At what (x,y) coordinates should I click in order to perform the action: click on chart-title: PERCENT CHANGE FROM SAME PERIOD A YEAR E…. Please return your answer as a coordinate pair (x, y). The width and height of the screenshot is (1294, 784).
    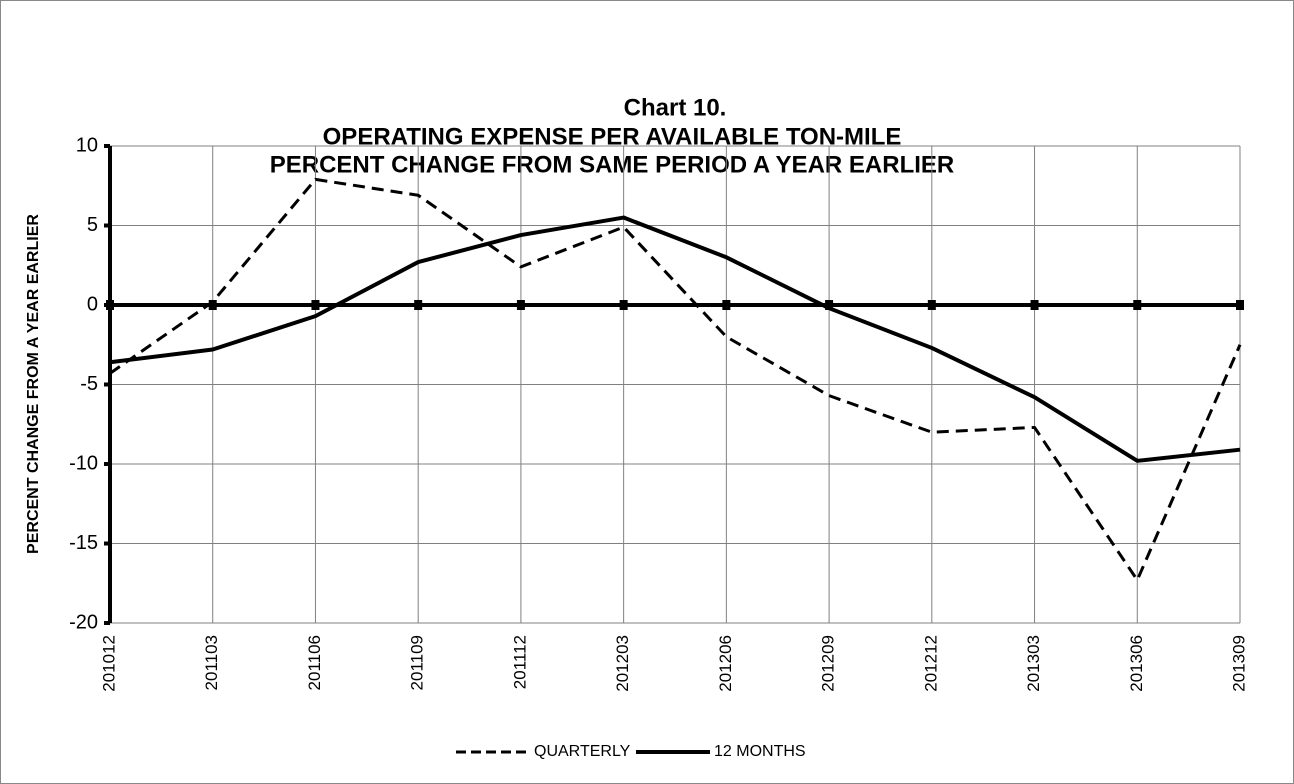
    Looking at the image, I should click on (612, 164).